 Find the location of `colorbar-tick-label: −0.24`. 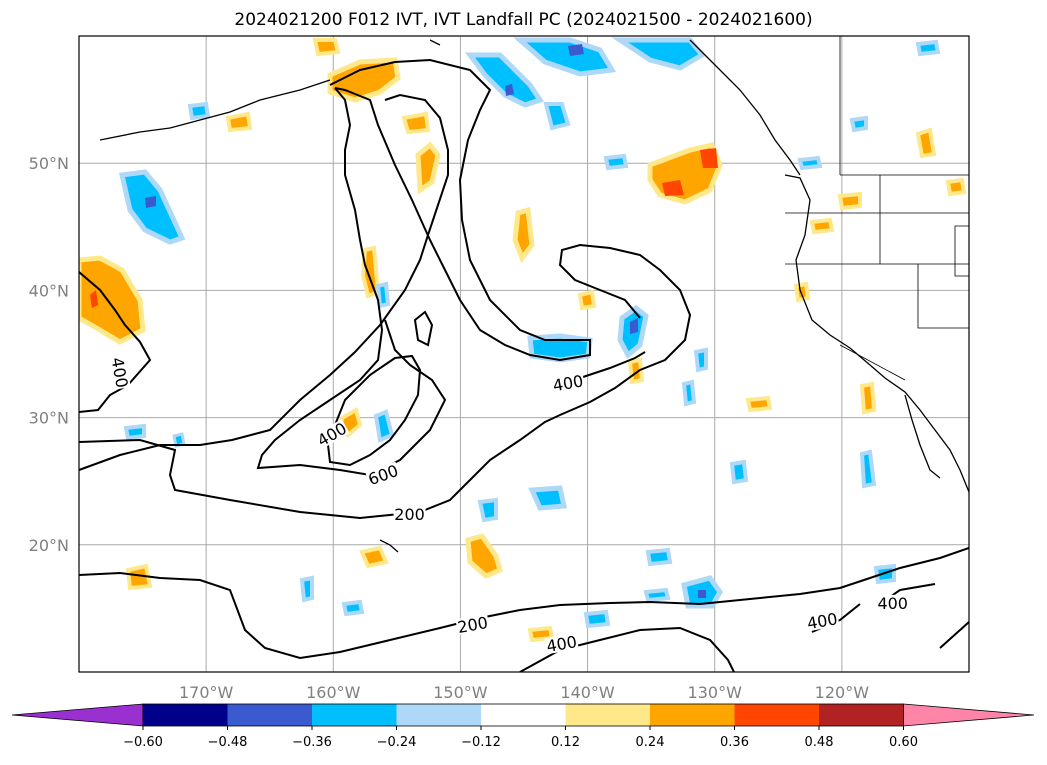

colorbar-tick-label: −0.24 is located at coordinates (397, 742).